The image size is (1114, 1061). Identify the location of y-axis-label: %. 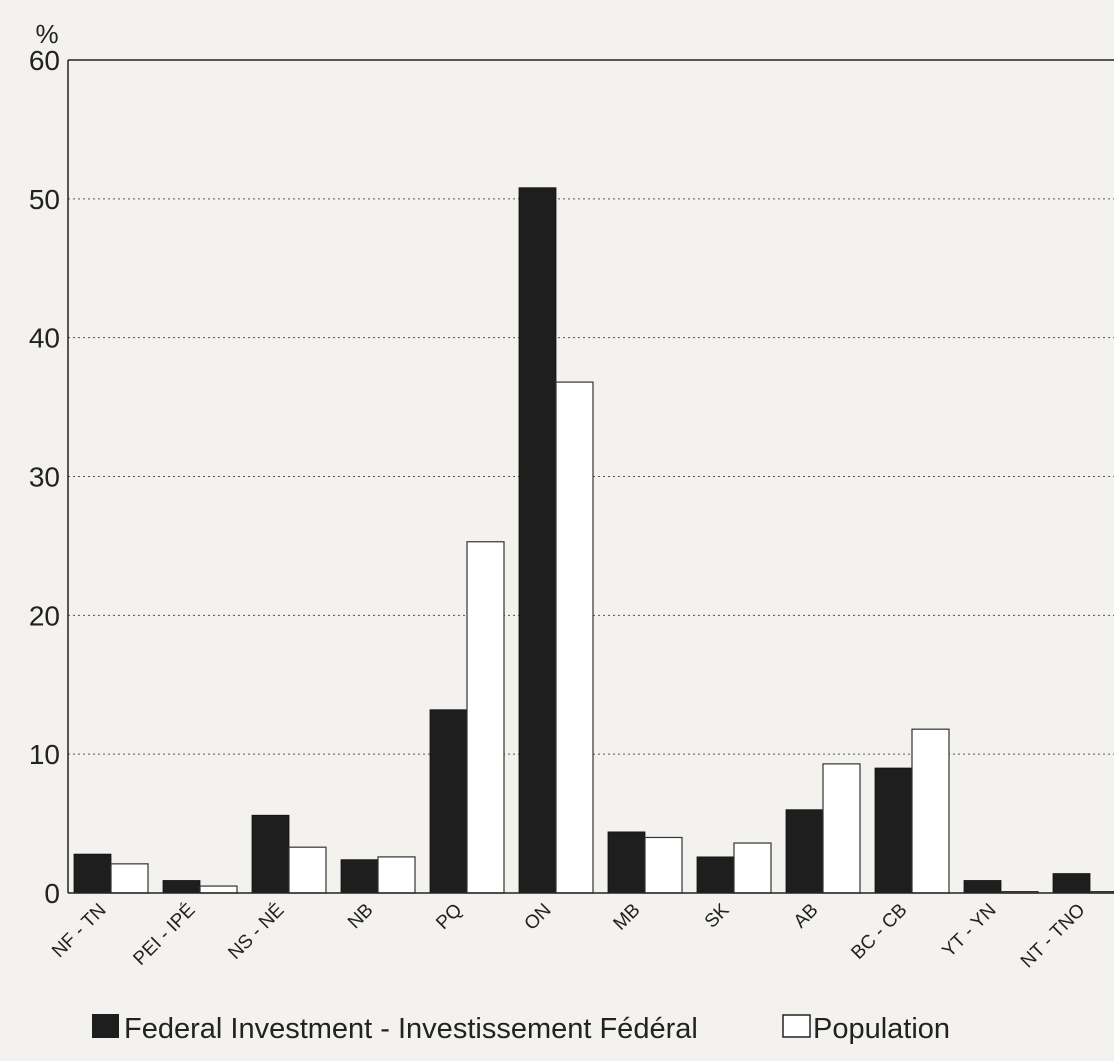
(46, 34).